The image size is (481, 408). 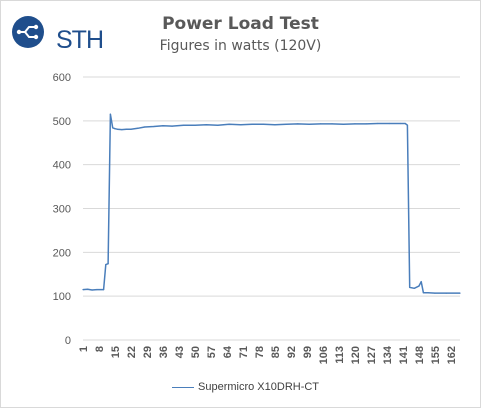 I want to click on circuit-logo-icon, so click(x=28, y=32).